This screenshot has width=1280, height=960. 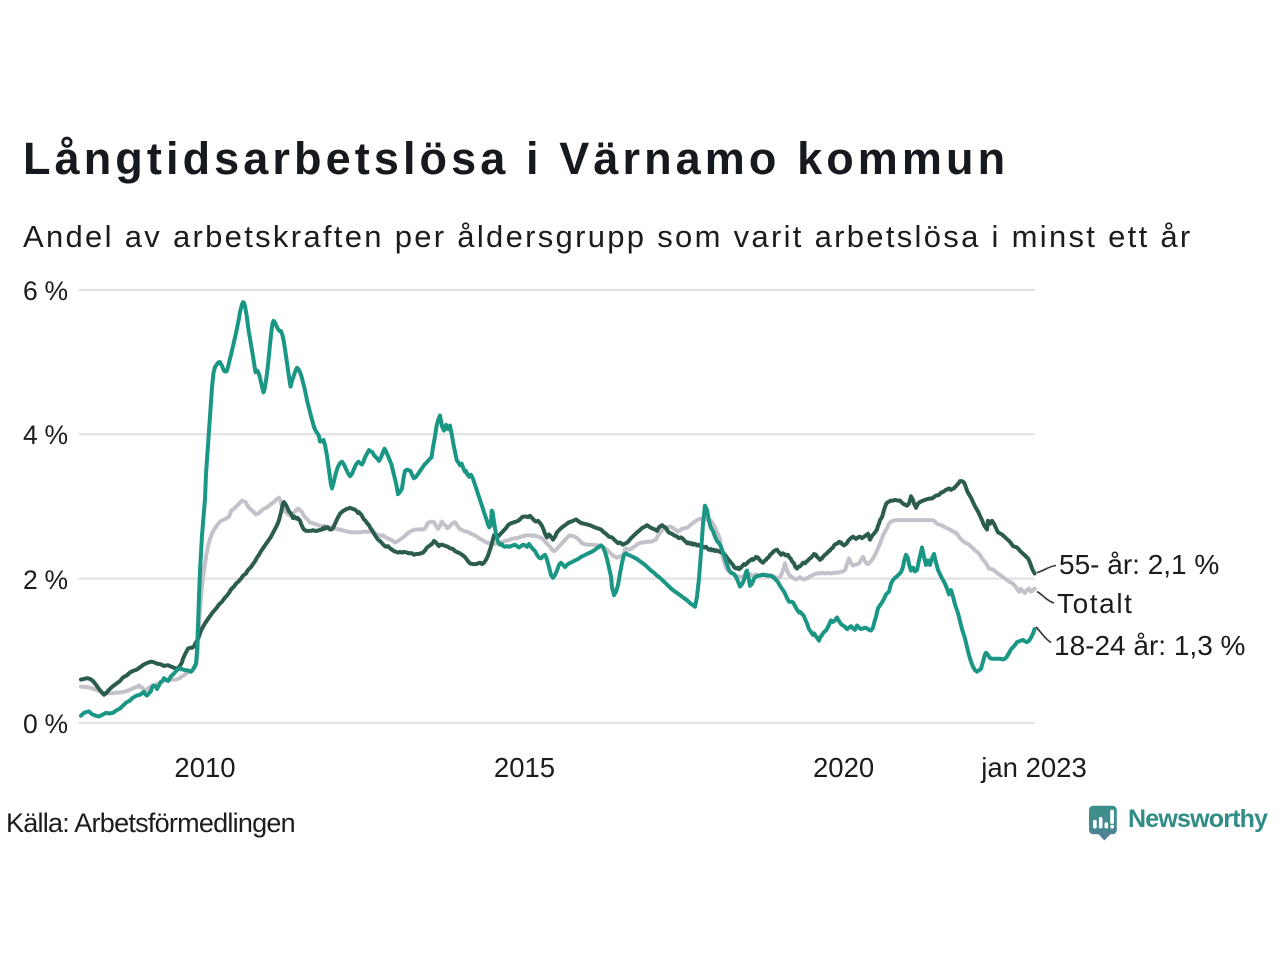 I want to click on svg-text: 2020, so click(x=843, y=767).